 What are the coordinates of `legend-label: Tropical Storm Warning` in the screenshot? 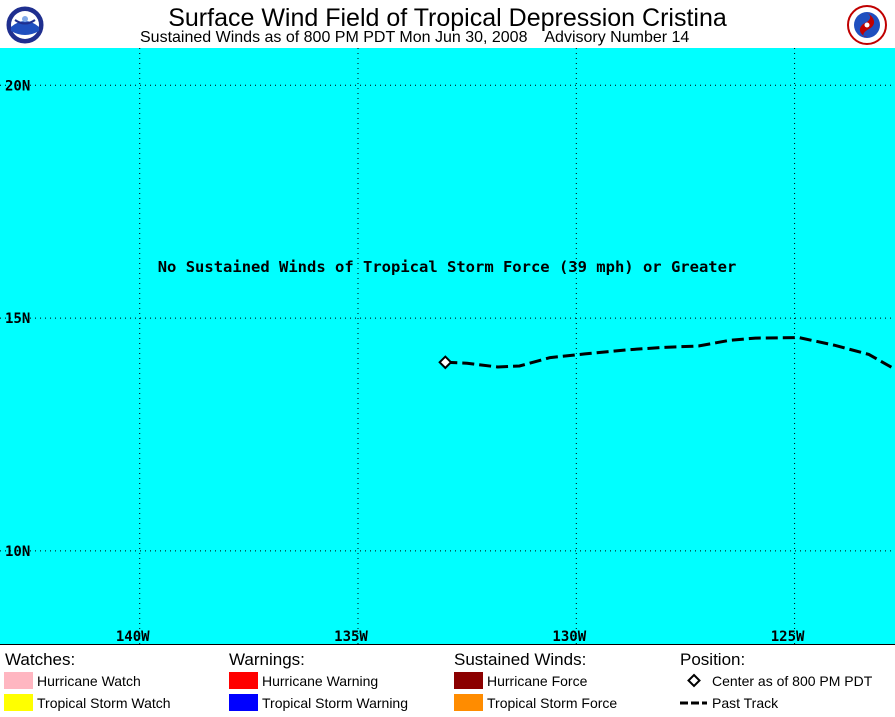 It's located at (335, 703).